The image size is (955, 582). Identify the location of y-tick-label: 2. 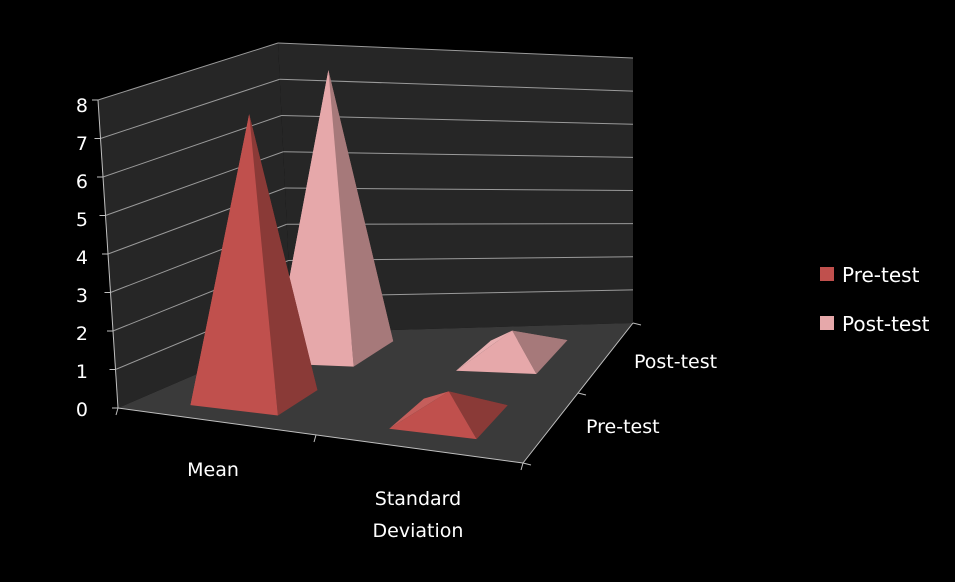
(82, 334).